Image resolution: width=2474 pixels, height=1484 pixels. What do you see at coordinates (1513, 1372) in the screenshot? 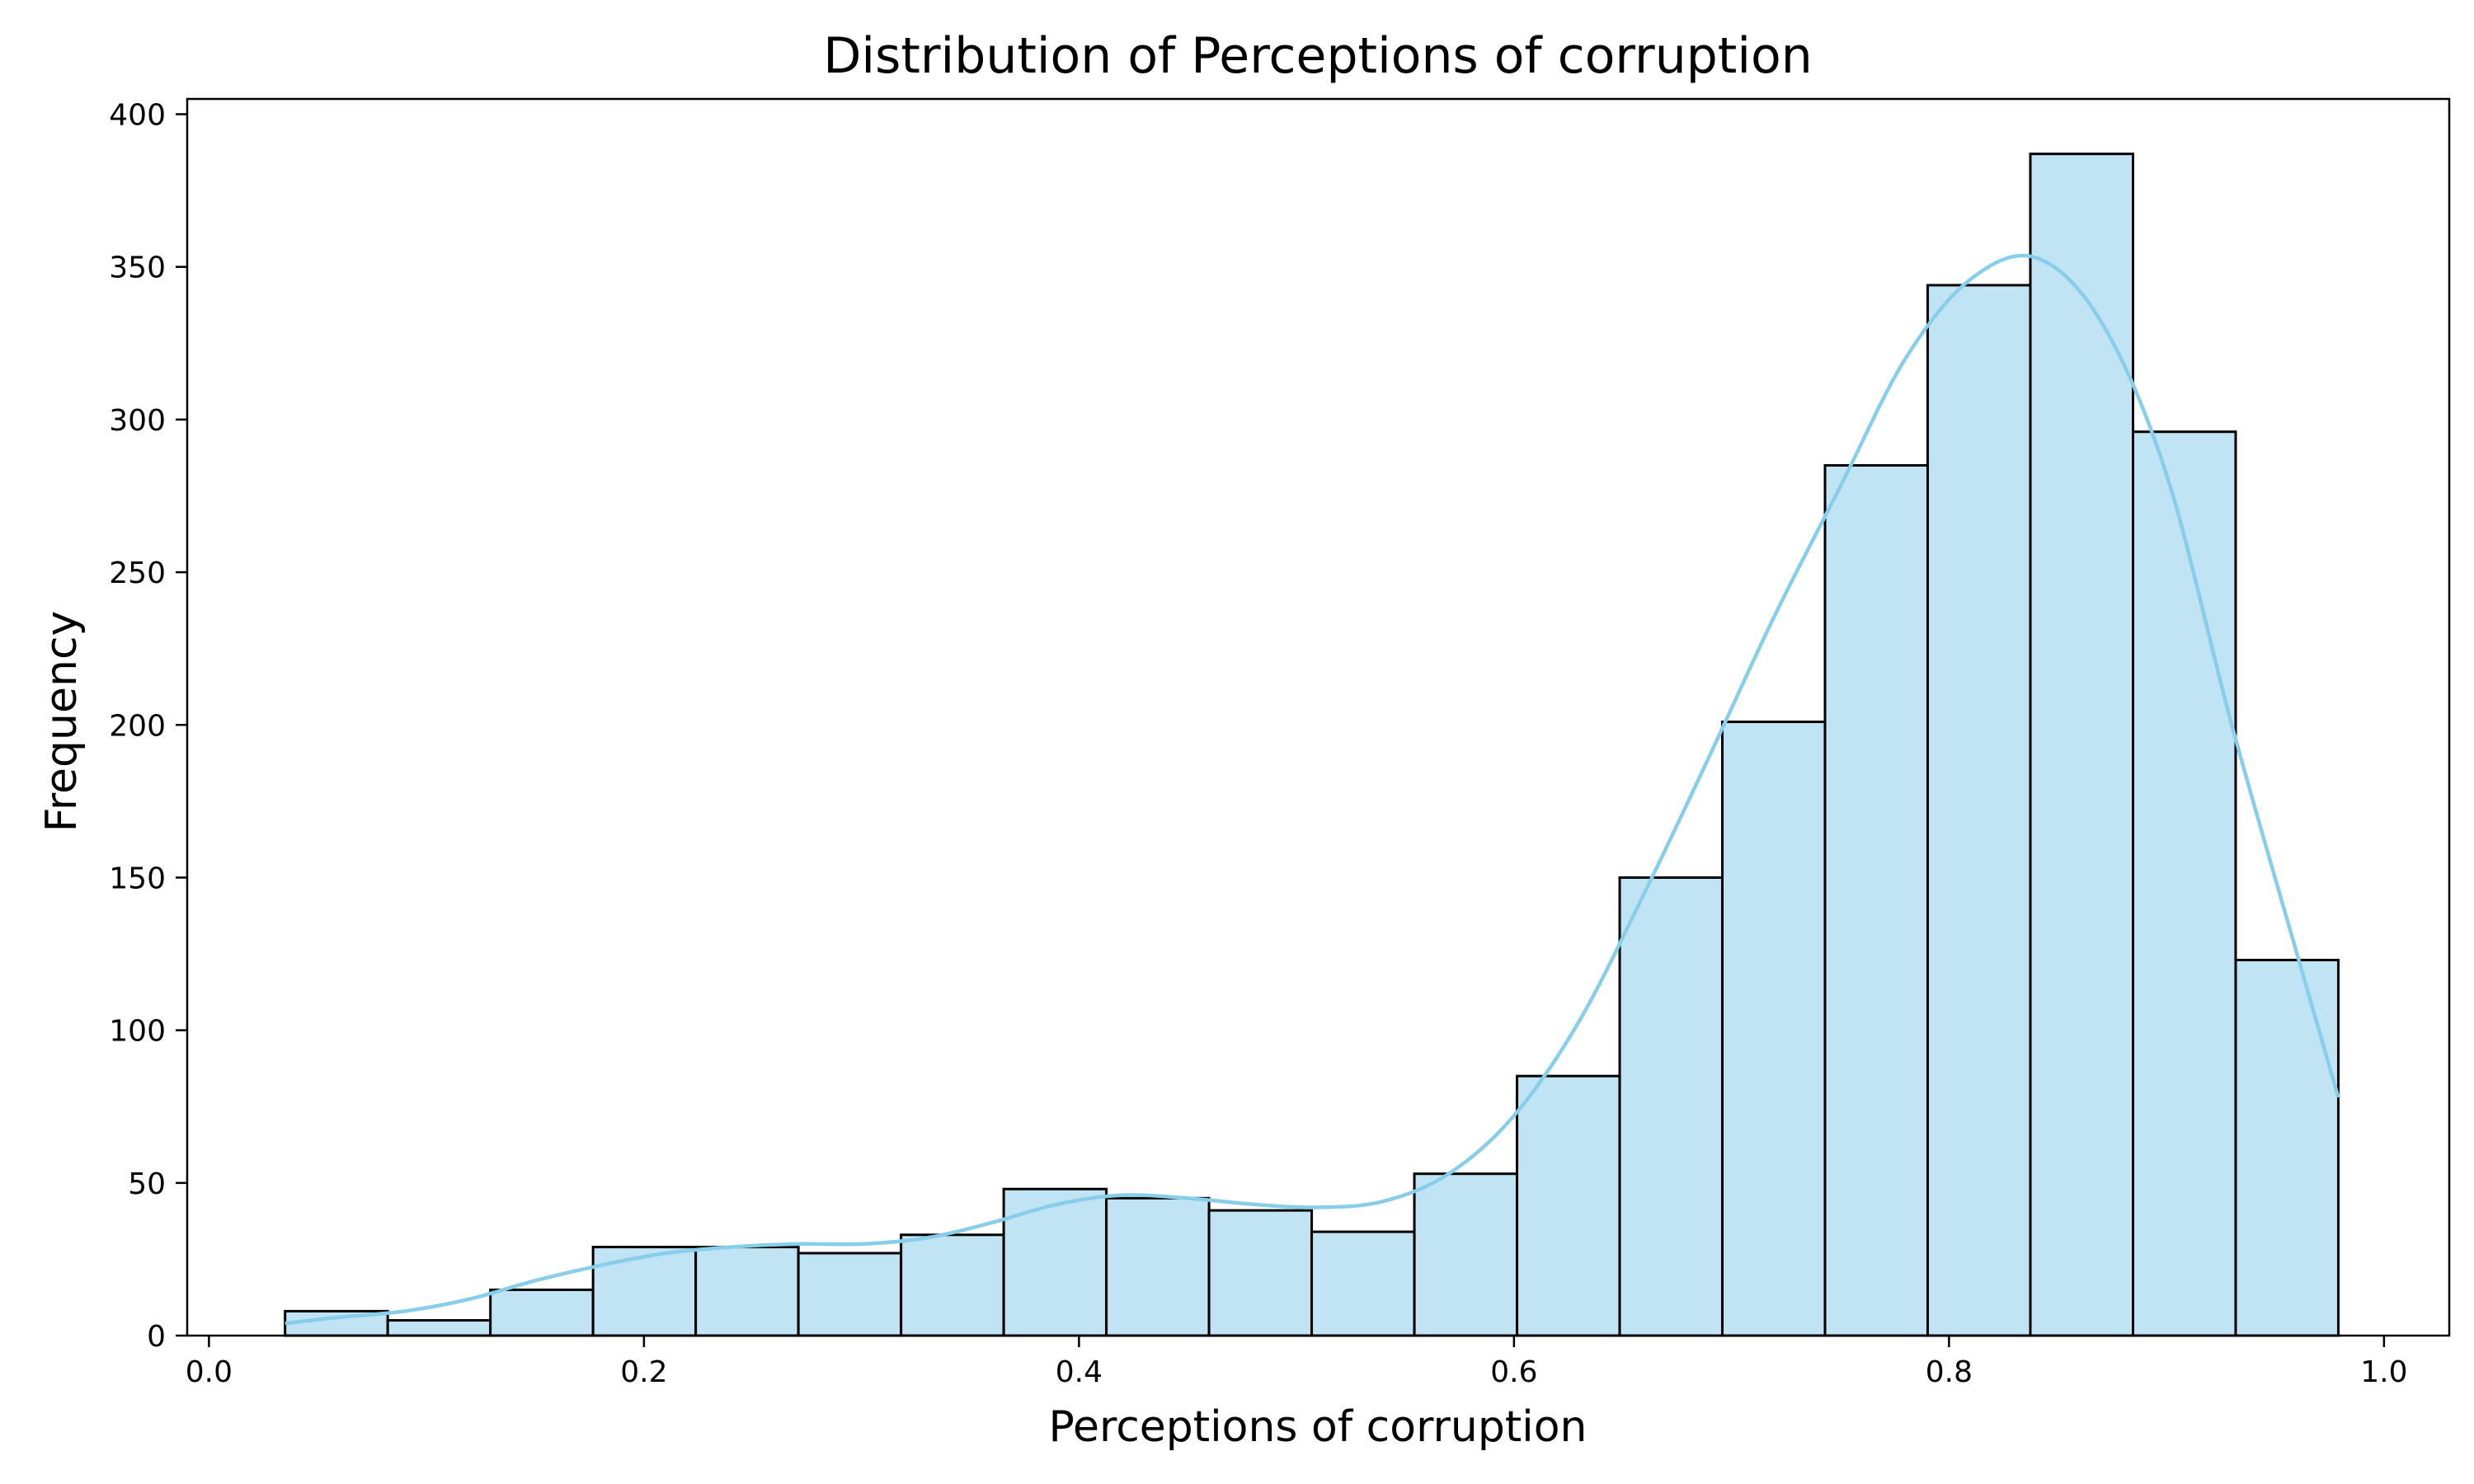
I see `x-tick-label: 0.6` at bounding box center [1513, 1372].